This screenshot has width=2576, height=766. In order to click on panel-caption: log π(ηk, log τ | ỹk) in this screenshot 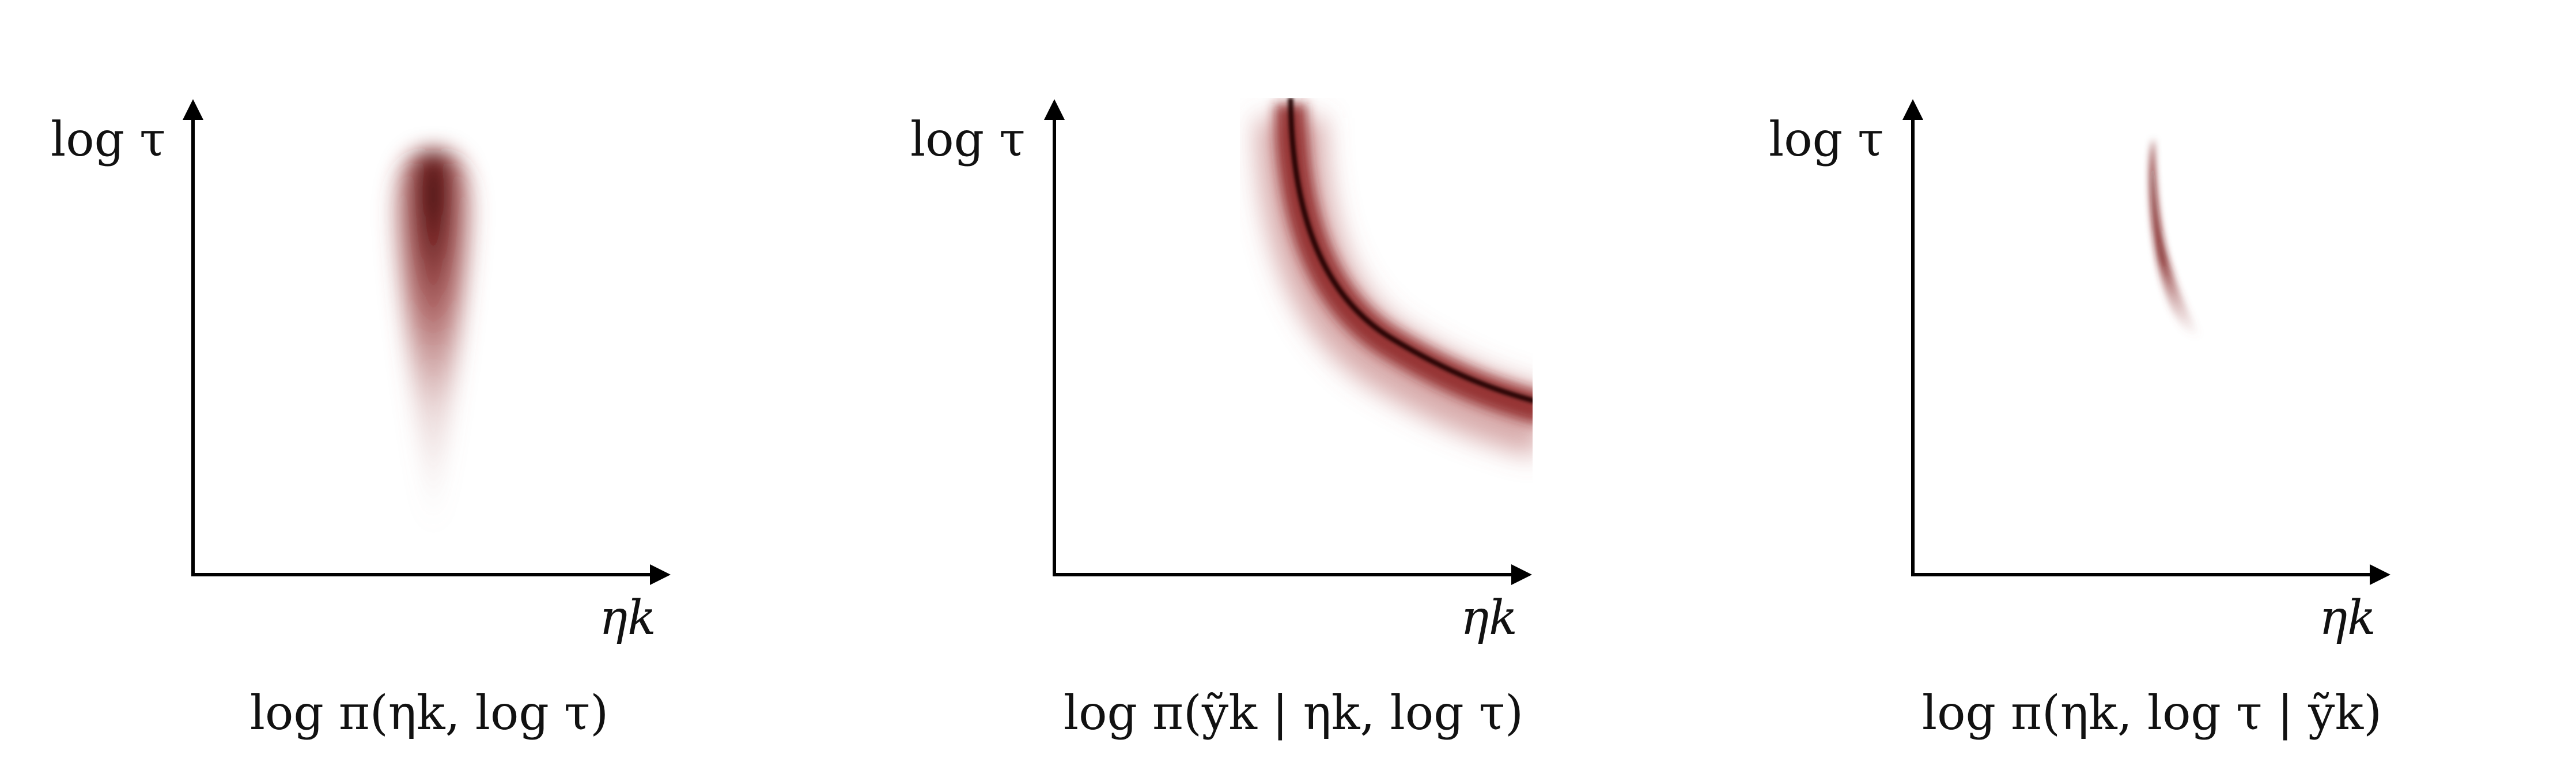, I will do `click(2152, 713)`.